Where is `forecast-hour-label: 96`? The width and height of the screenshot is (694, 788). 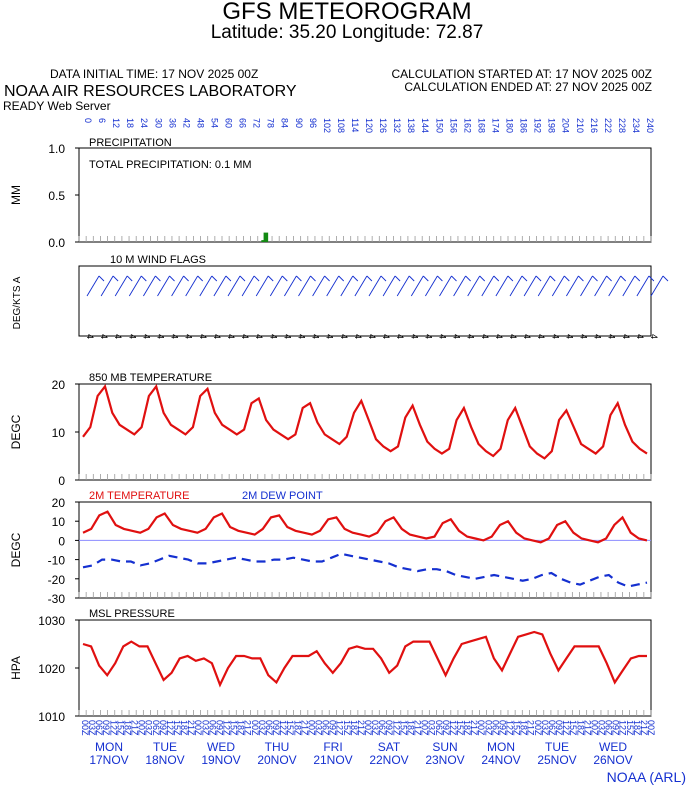 forecast-hour-label: 96 is located at coordinates (313, 123).